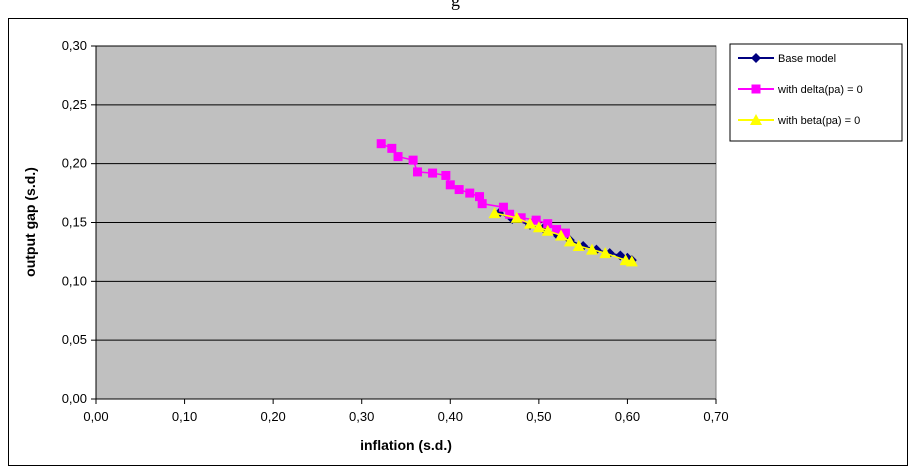 This screenshot has width=911, height=470. Describe the element at coordinates (74, 222) in the screenshot. I see `y-tick-label: 0,15` at that location.